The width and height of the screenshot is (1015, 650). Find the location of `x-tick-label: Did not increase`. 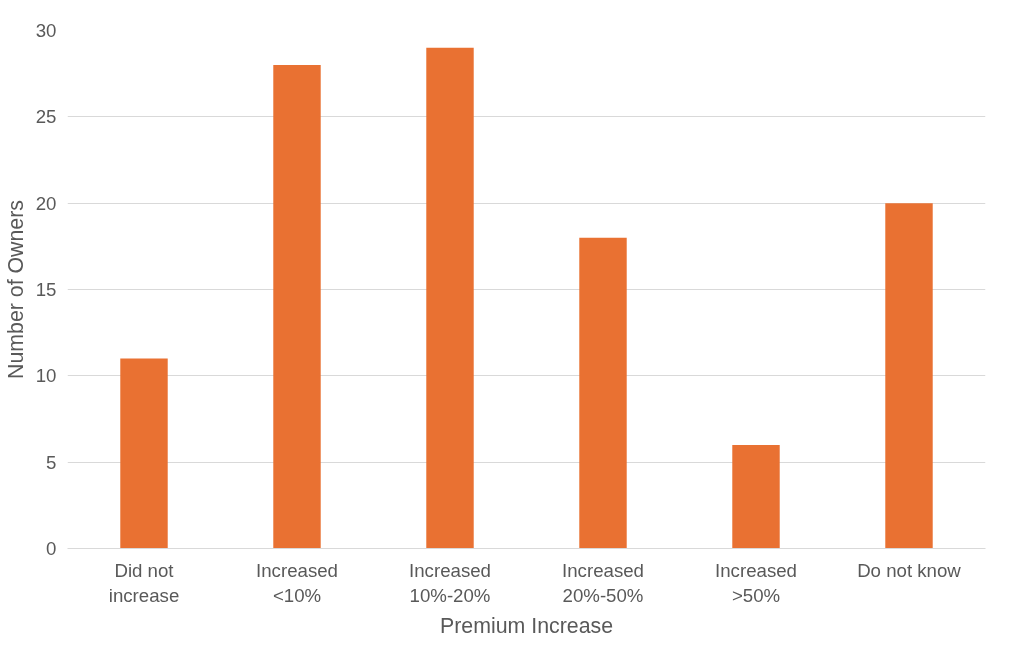

x-tick-label: Did not increase is located at coordinates (144, 582).